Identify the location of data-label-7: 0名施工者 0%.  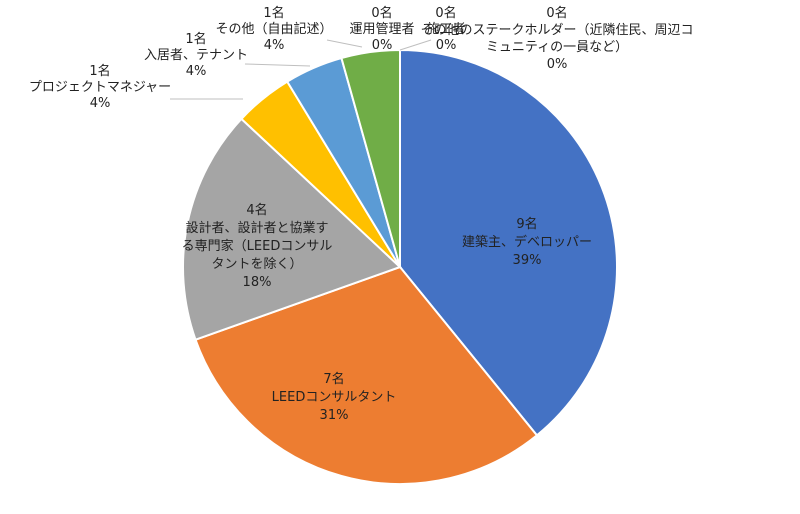
(445, 29).